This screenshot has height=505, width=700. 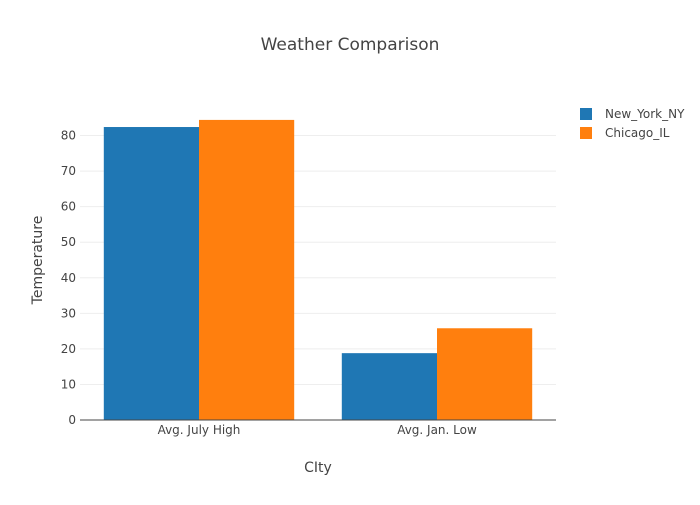 I want to click on y-tick-label: 70, so click(x=68, y=171).